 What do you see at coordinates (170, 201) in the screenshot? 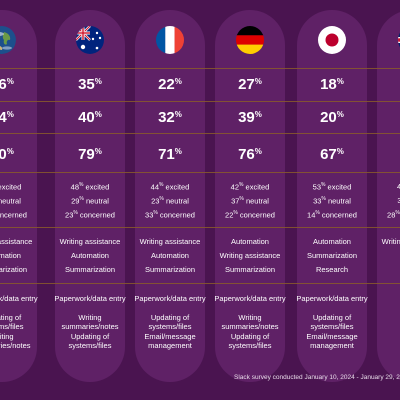
I see `sentiment-neutral: 23% neutral` at bounding box center [170, 201].